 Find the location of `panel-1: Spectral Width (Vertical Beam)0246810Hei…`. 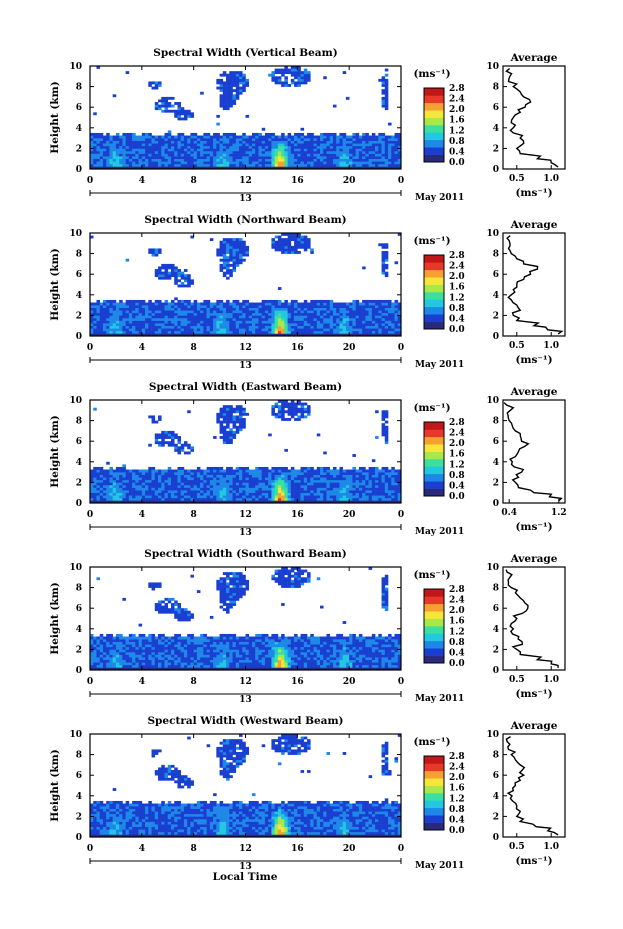

panel-1: Spectral Width (Vertical Beam)0246810Hei… is located at coordinates (307, 125).